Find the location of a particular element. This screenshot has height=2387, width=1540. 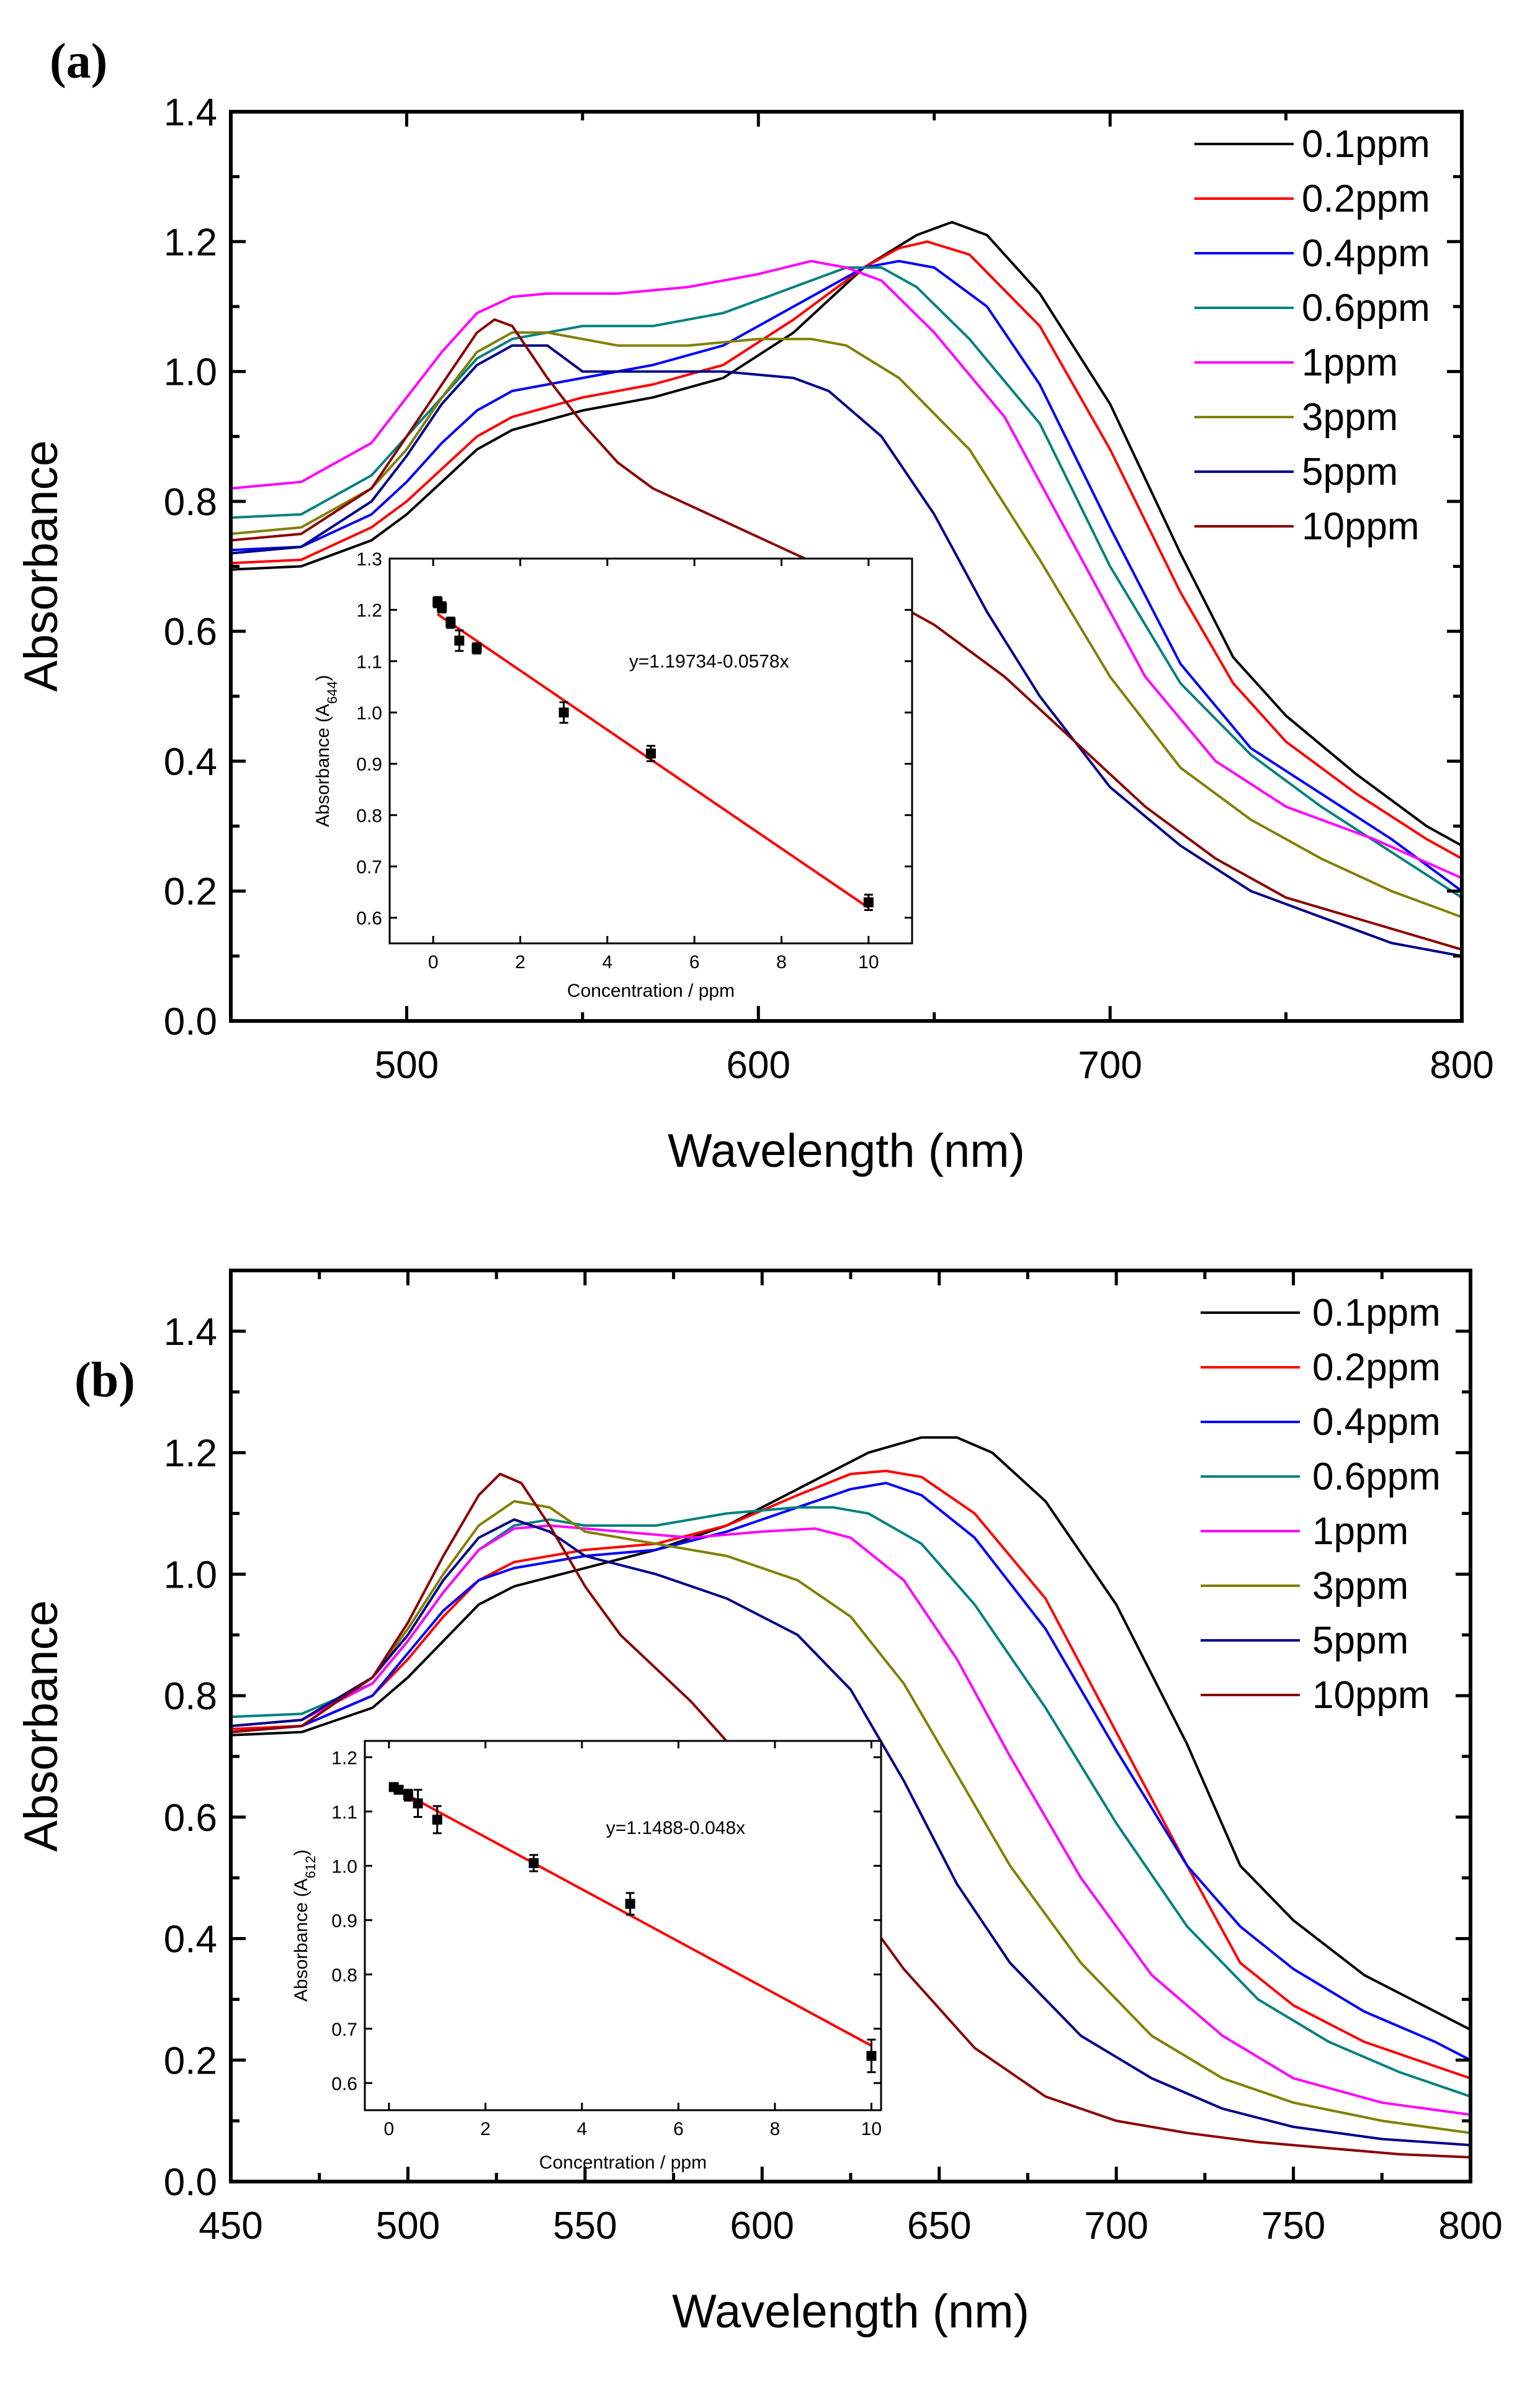

inset-y-tick-label: 0.6 is located at coordinates (344, 2084).